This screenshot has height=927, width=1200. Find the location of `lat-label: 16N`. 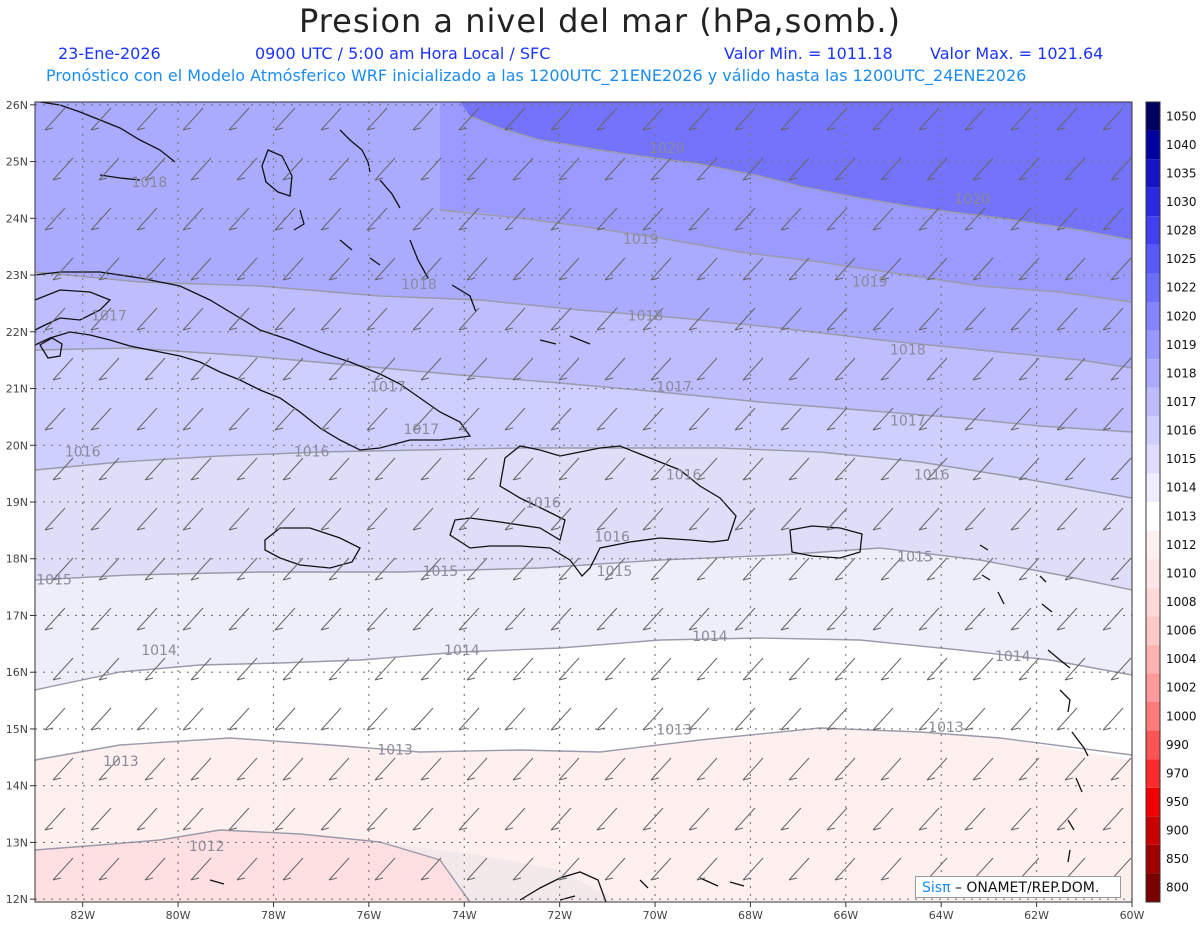

lat-label: 16N is located at coordinates (17, 672).